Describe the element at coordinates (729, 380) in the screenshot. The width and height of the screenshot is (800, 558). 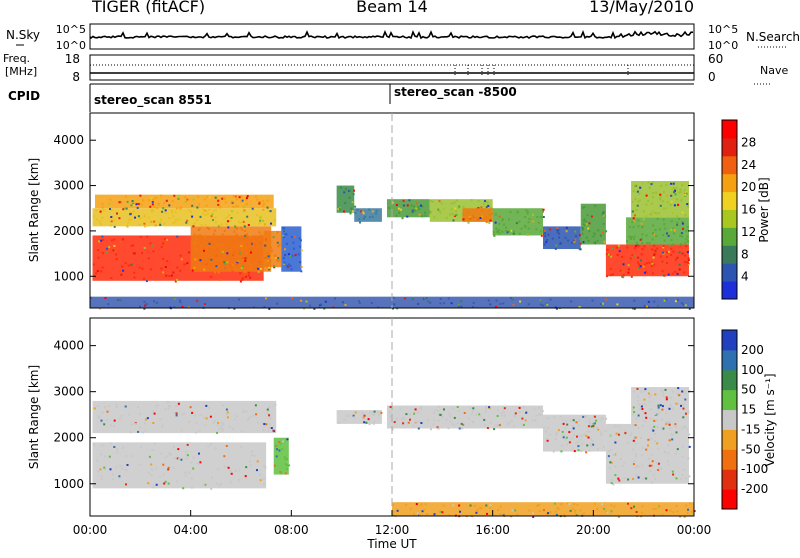
I see `colorbar-bin` at that location.